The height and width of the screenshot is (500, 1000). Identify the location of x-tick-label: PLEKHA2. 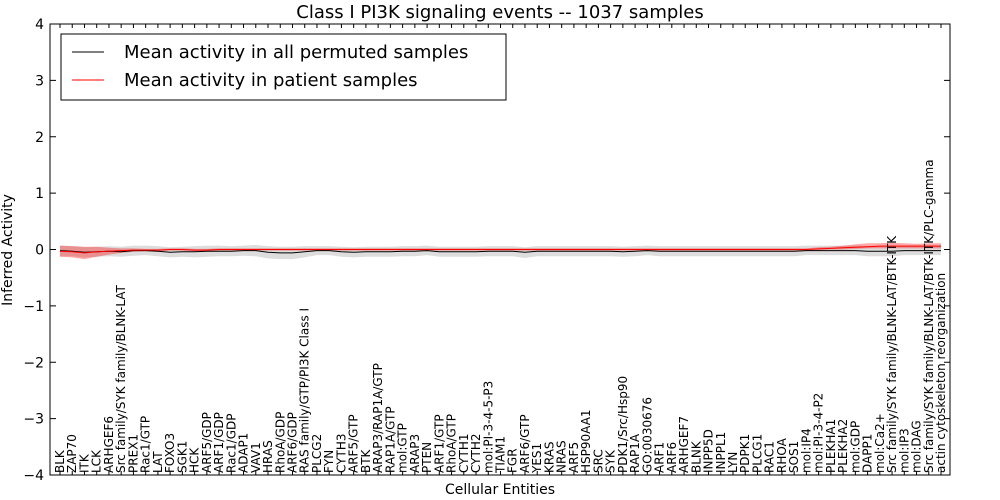
(843, 446).